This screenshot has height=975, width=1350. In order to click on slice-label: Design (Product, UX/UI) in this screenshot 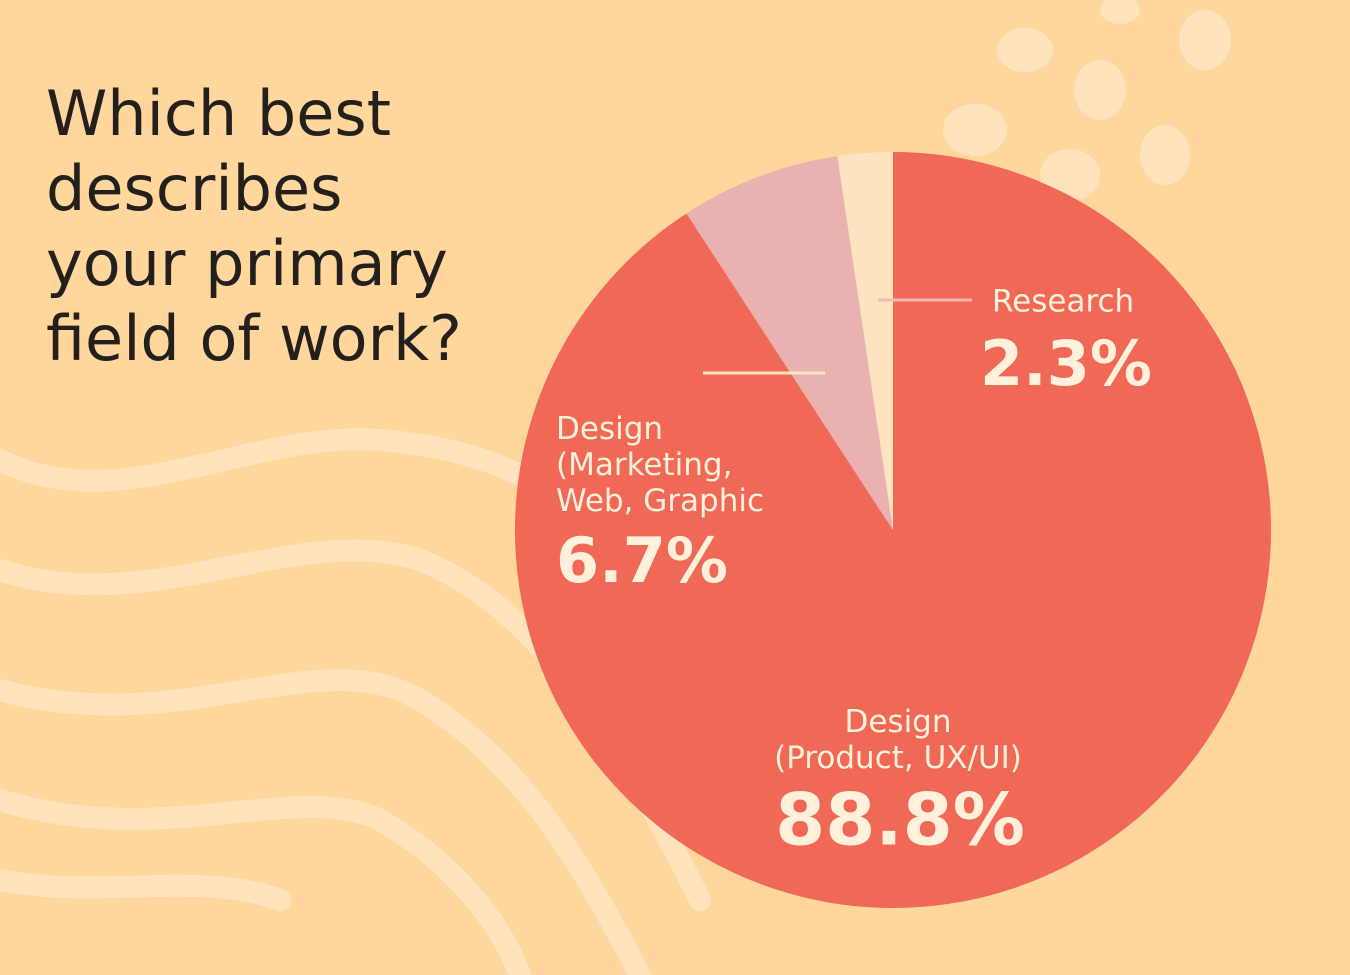, I will do `click(898, 740)`.